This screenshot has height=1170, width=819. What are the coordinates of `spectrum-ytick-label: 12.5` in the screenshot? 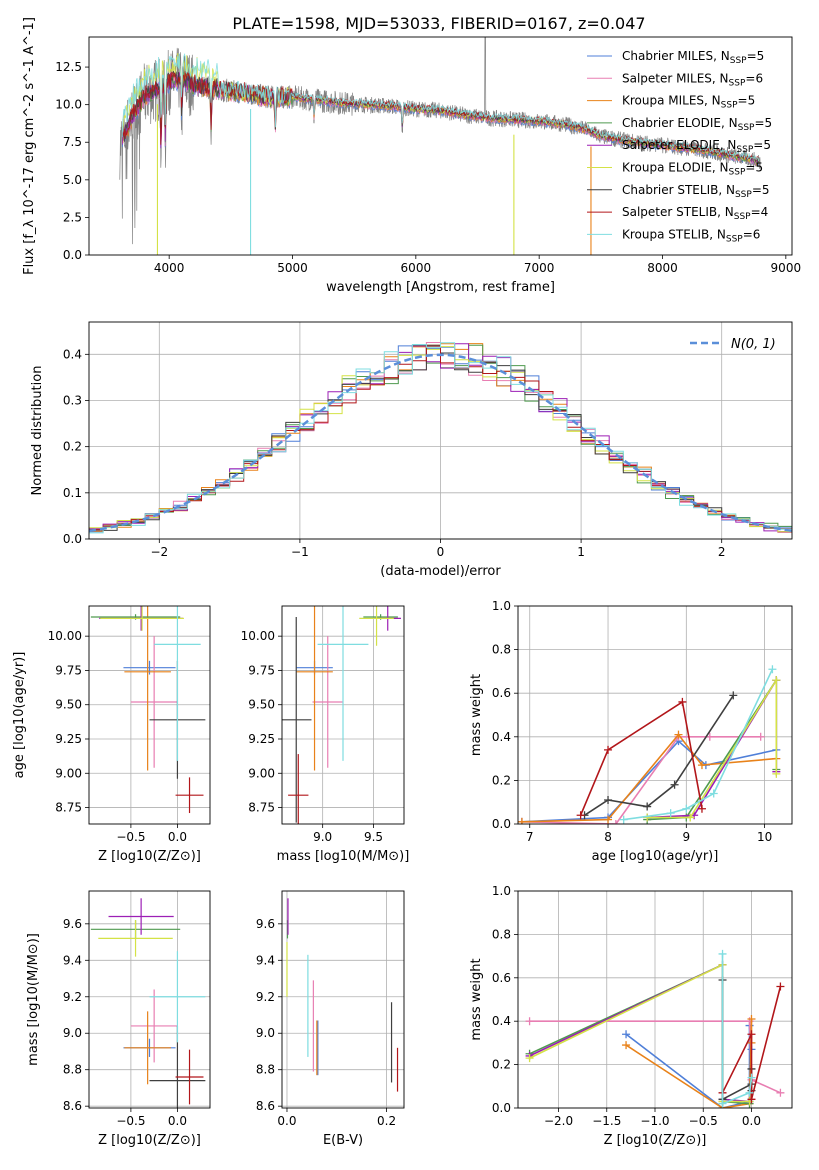 It's located at (68, 67).